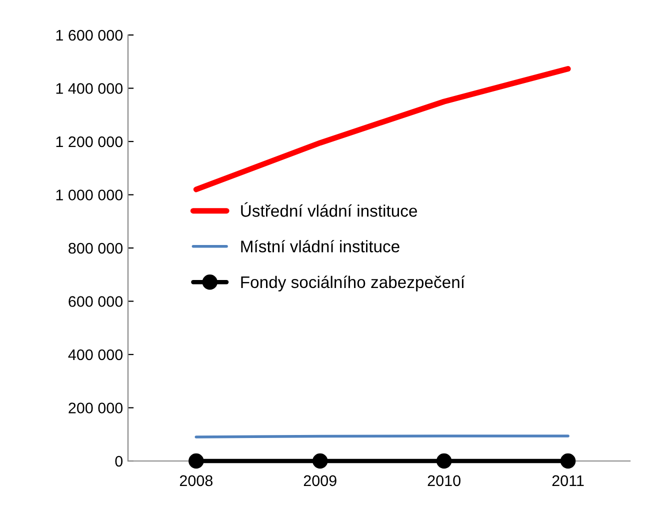  Describe the element at coordinates (89, 35) in the screenshot. I see `y-tick-label: 1 600 000` at that location.